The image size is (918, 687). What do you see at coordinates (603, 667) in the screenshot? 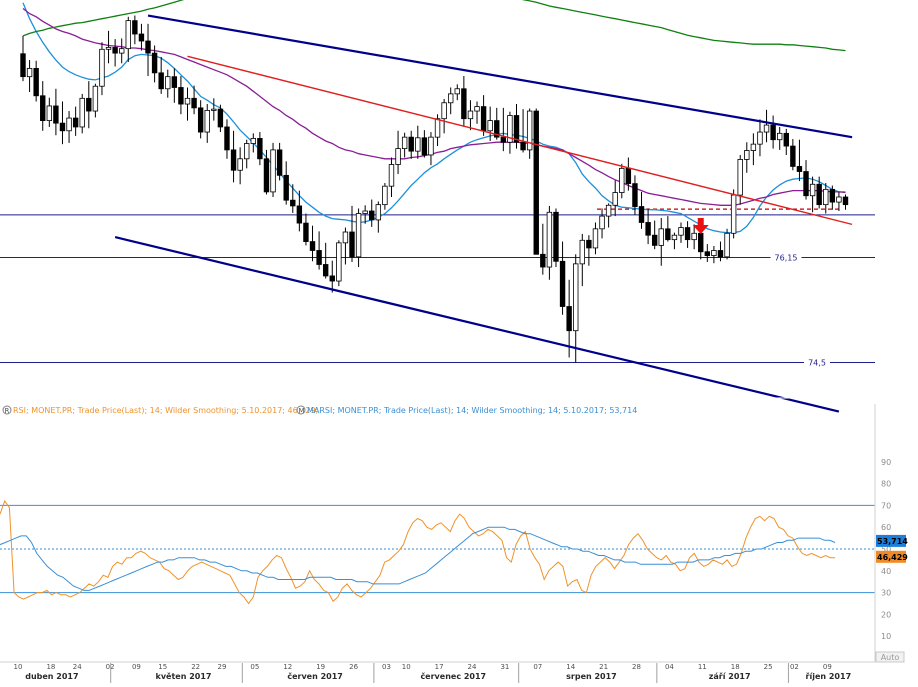
I see `x-tick-label: 21` at bounding box center [603, 667].